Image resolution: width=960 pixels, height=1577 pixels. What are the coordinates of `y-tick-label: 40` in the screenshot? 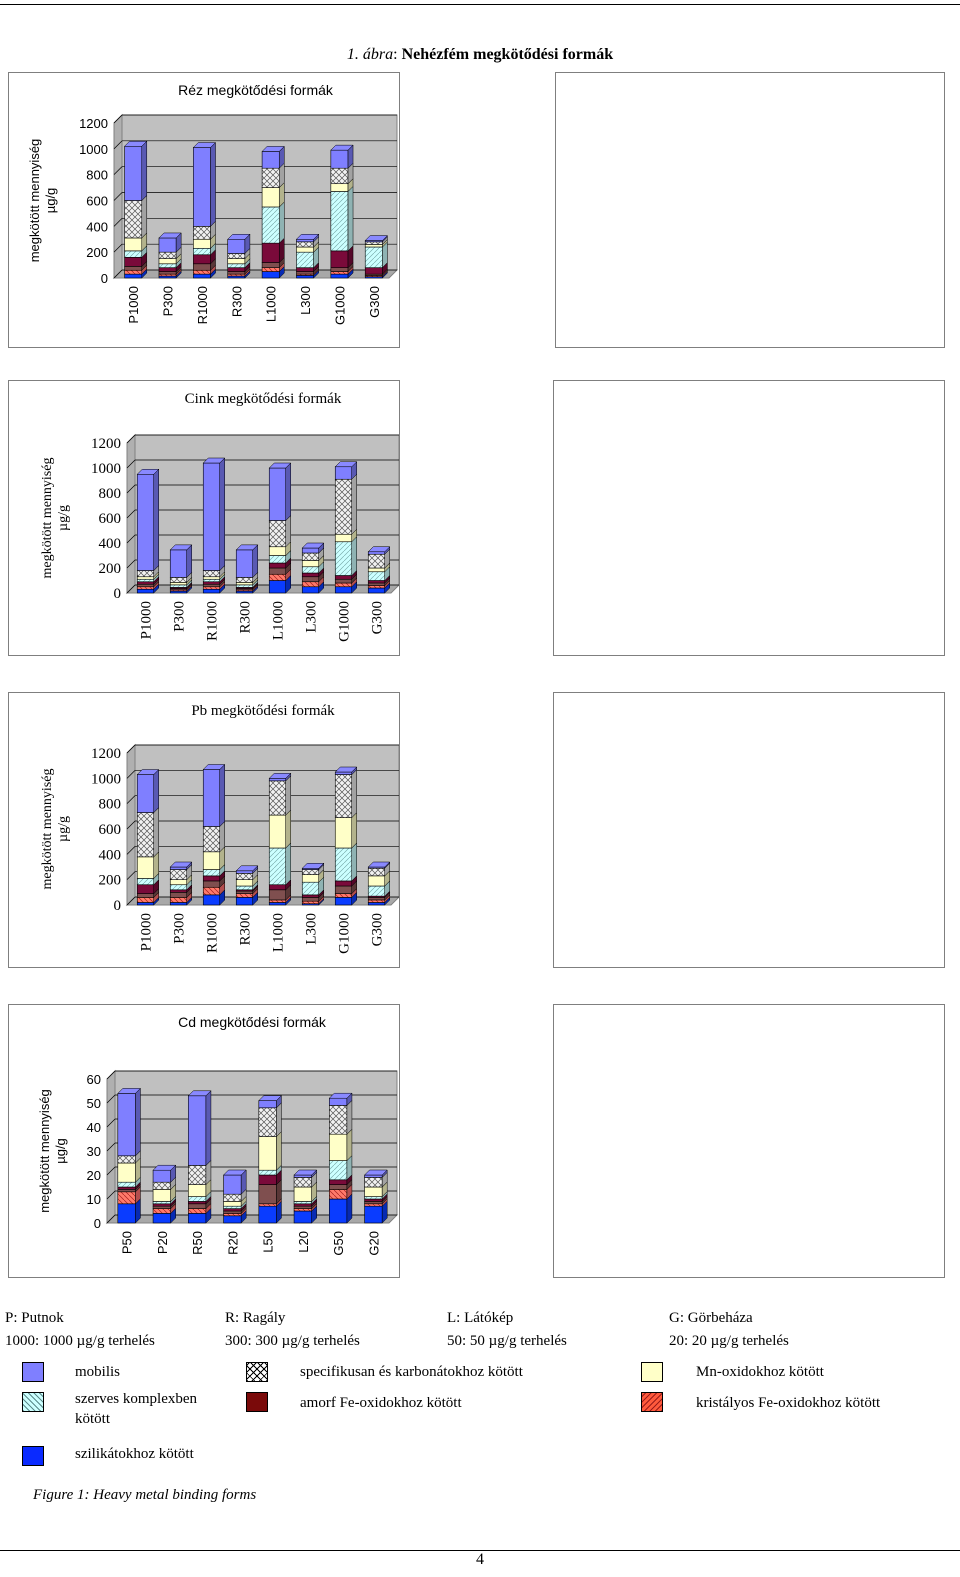 It's located at (94, 1127).